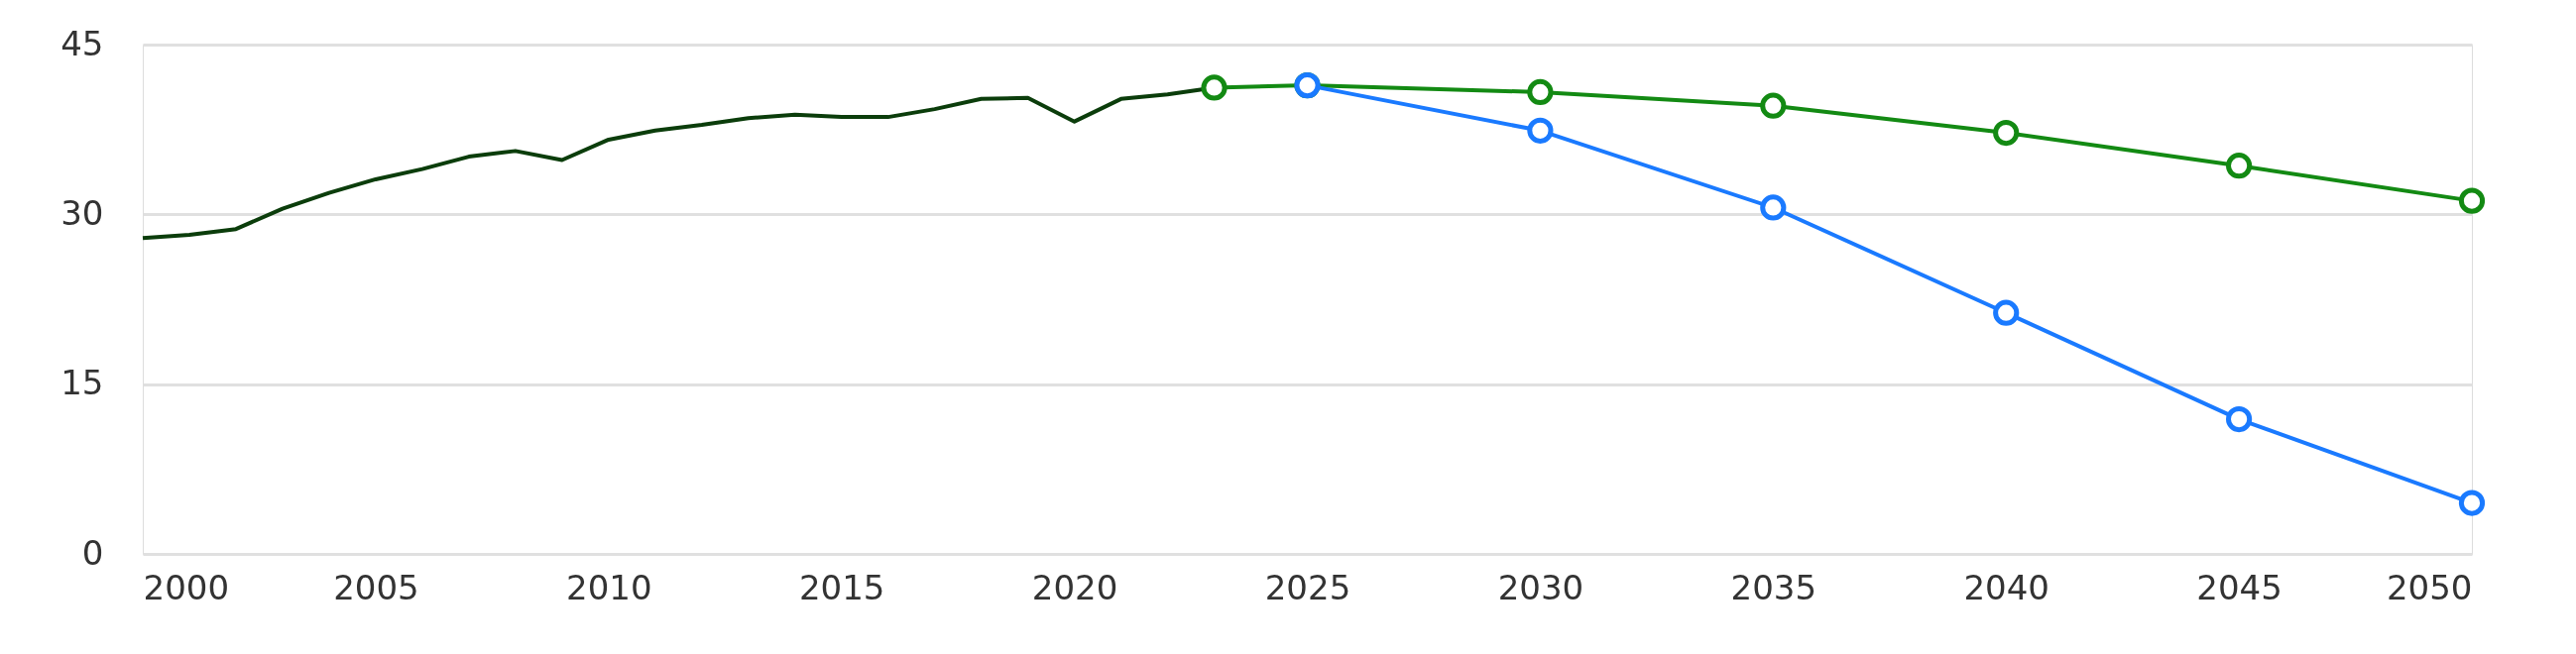 The height and width of the screenshot is (654, 2576). What do you see at coordinates (2429, 587) in the screenshot?
I see `x-tick-label: 2050` at bounding box center [2429, 587].